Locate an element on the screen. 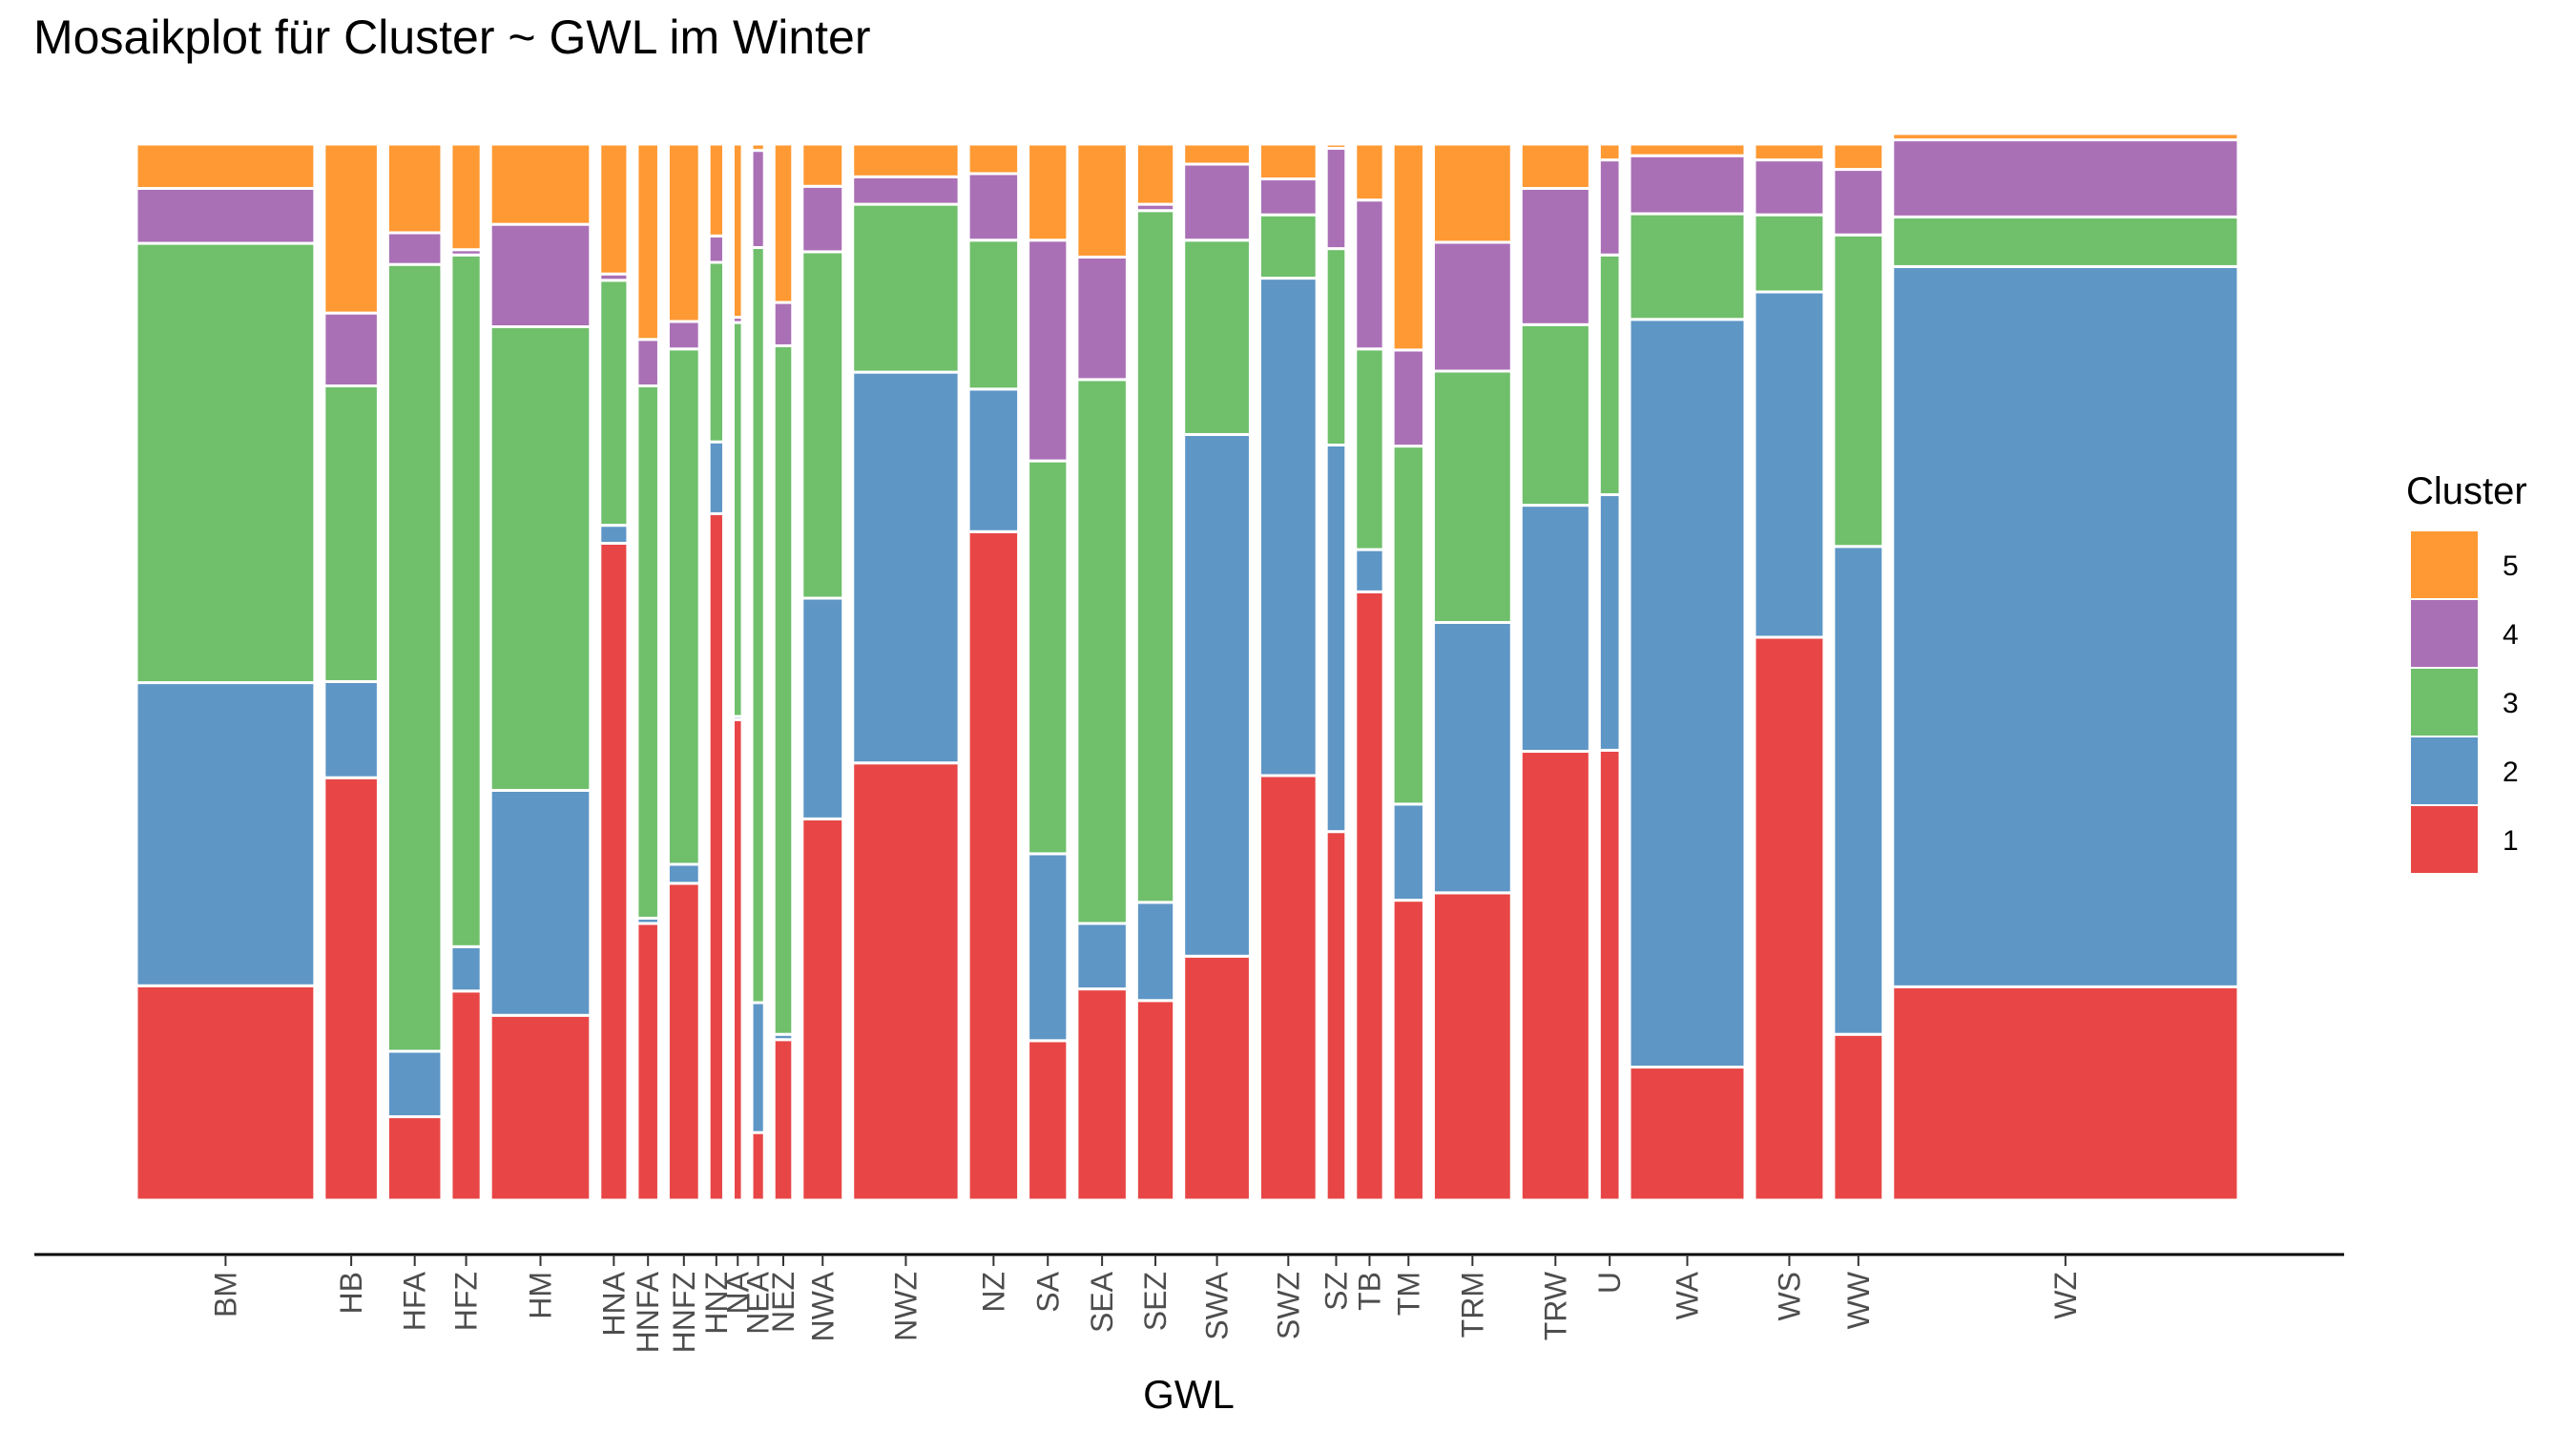 The width and height of the screenshot is (2576, 1431). x-tick-label-nwz: NWZ is located at coordinates (905, 1306).